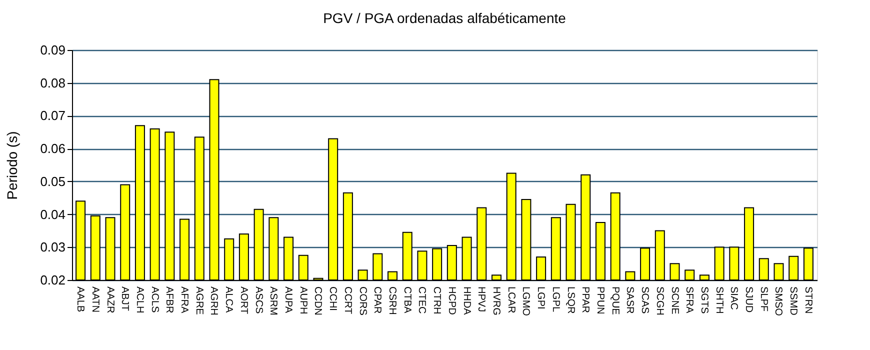 Image resolution: width=870 pixels, height=350 pixels. Describe the element at coordinates (689, 300) in the screenshot. I see `x-tick-label: SFRA` at that location.